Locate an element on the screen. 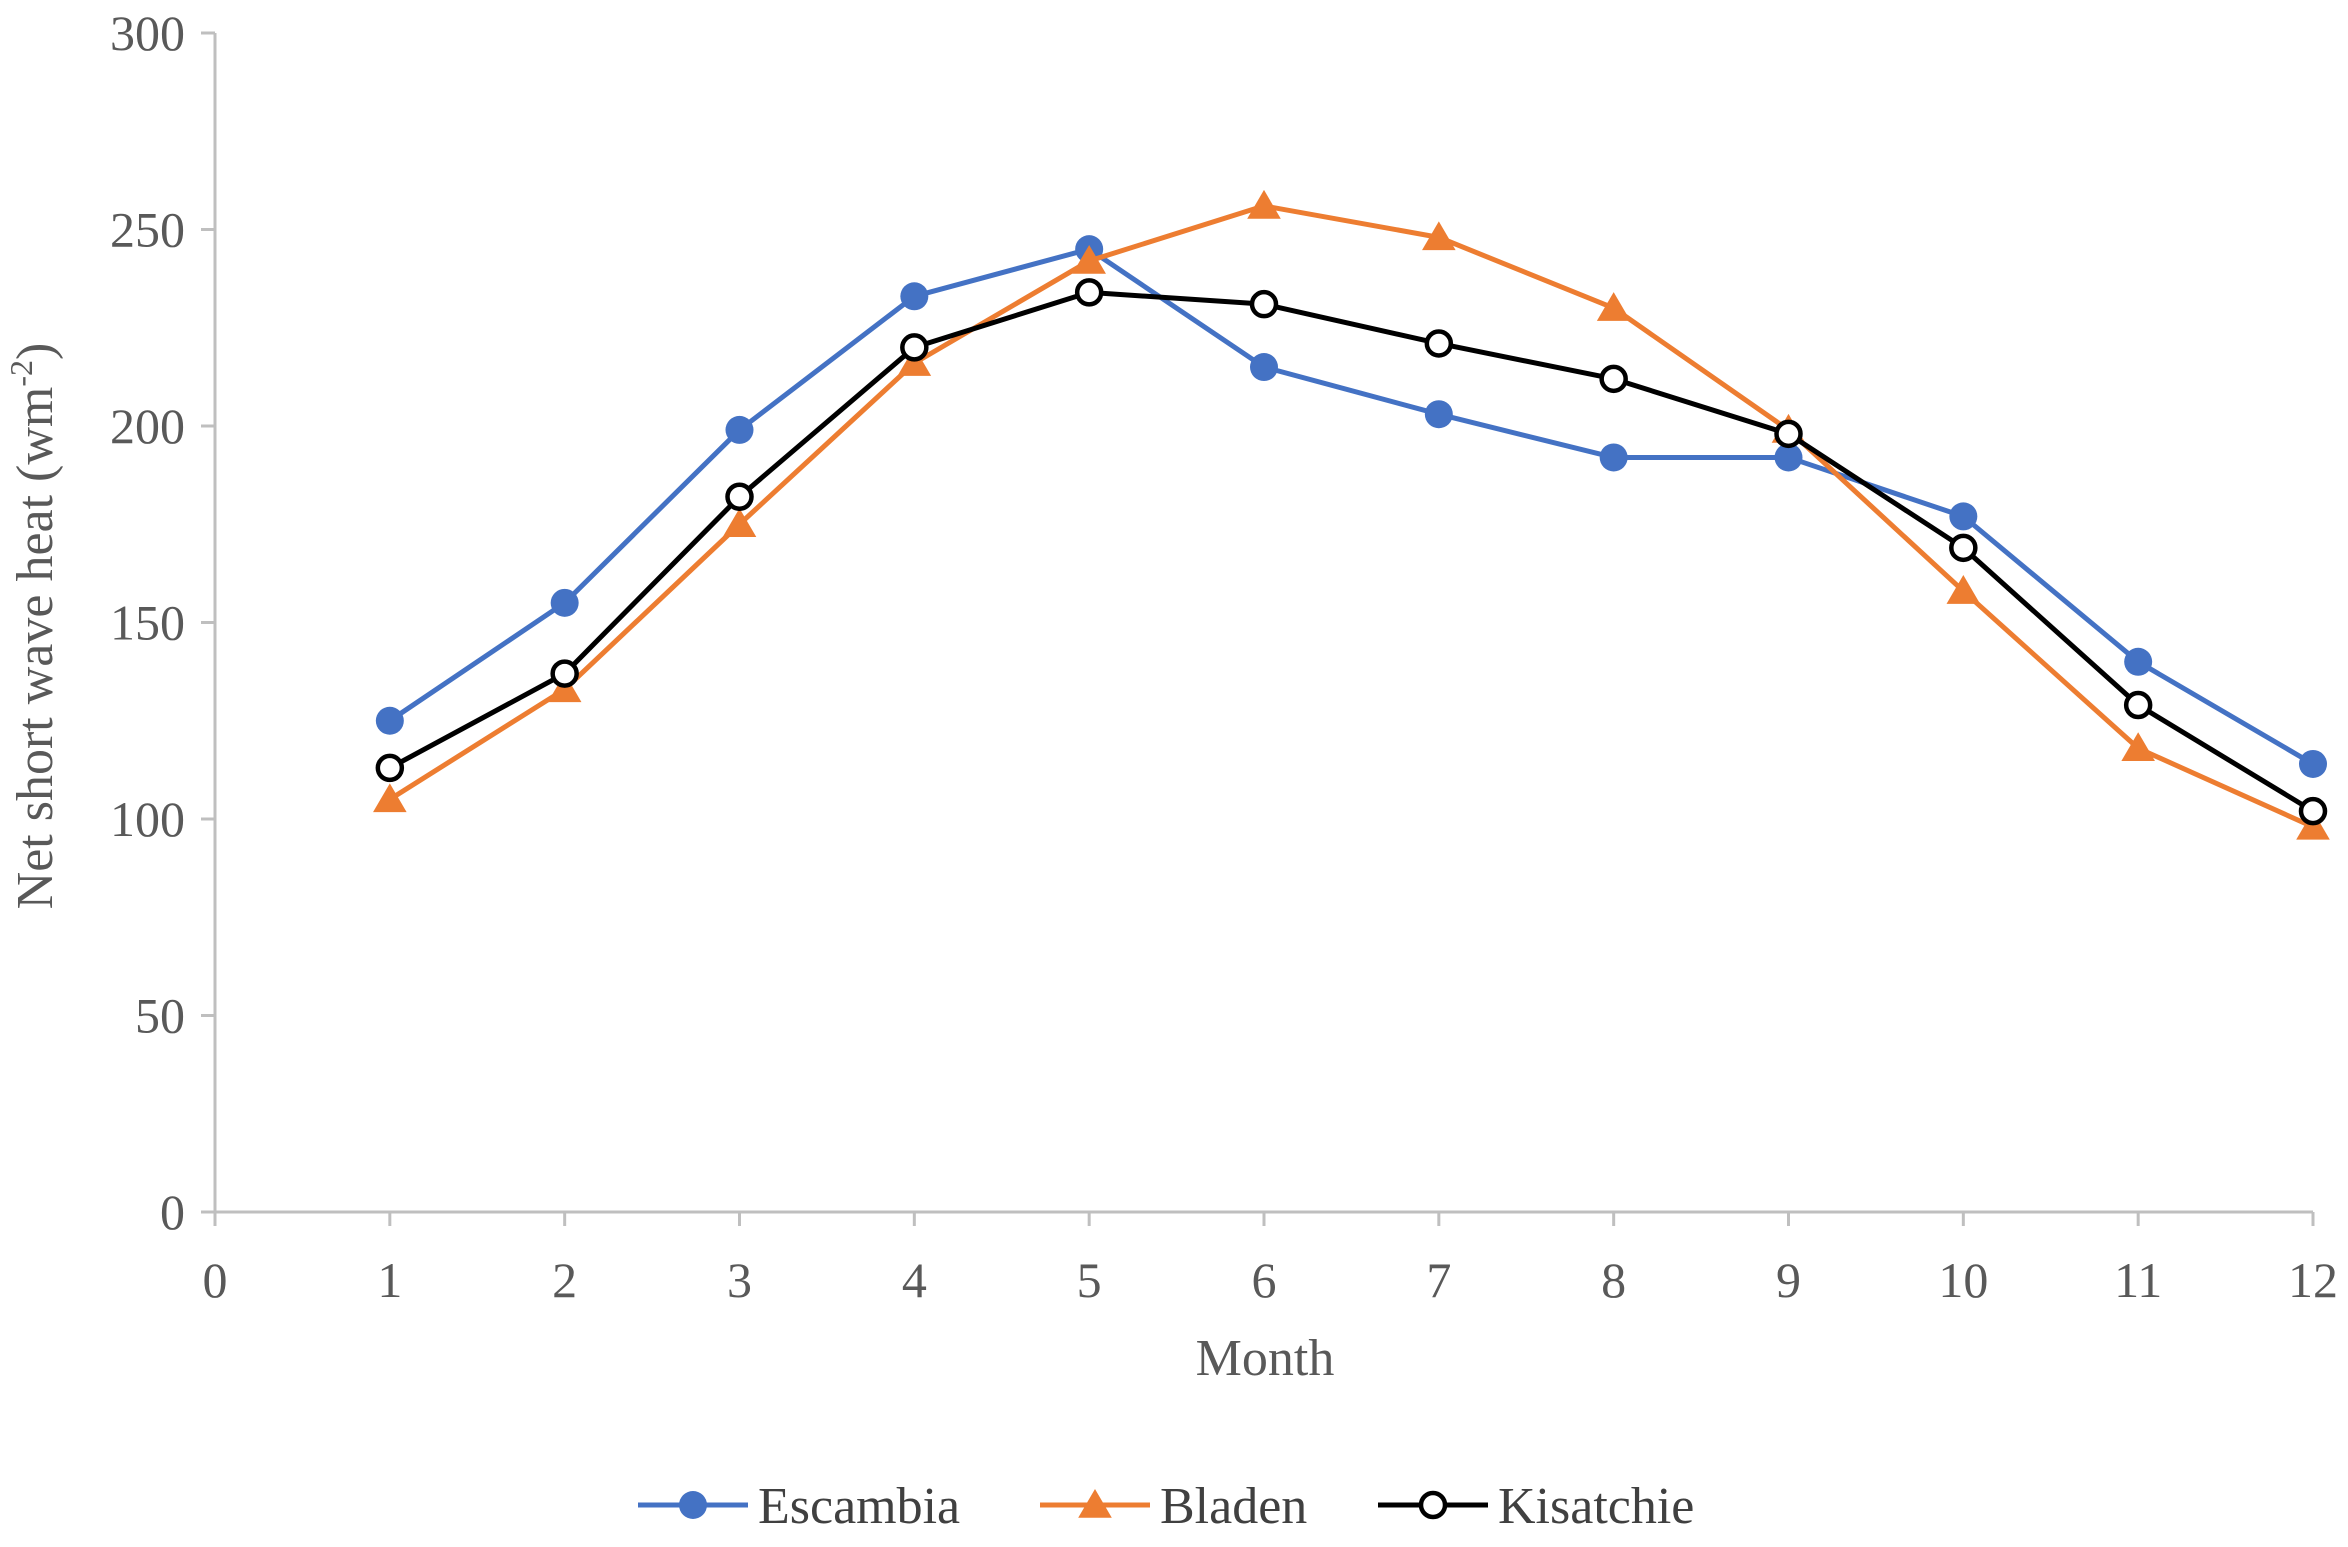 The height and width of the screenshot is (1547, 2348). legend-marker-escambia is located at coordinates (693, 1505).